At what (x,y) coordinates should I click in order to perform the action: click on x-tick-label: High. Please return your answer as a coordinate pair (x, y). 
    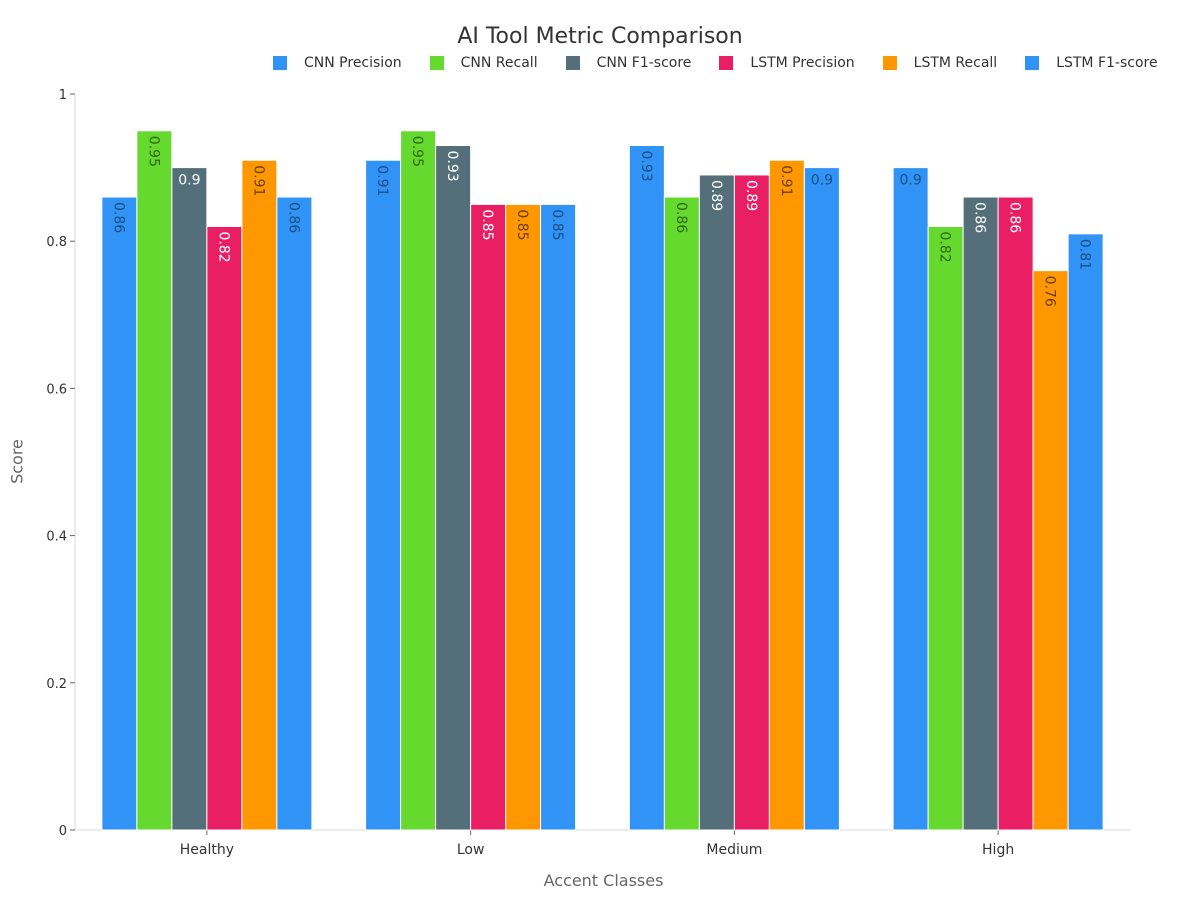
    Looking at the image, I should click on (998, 850).